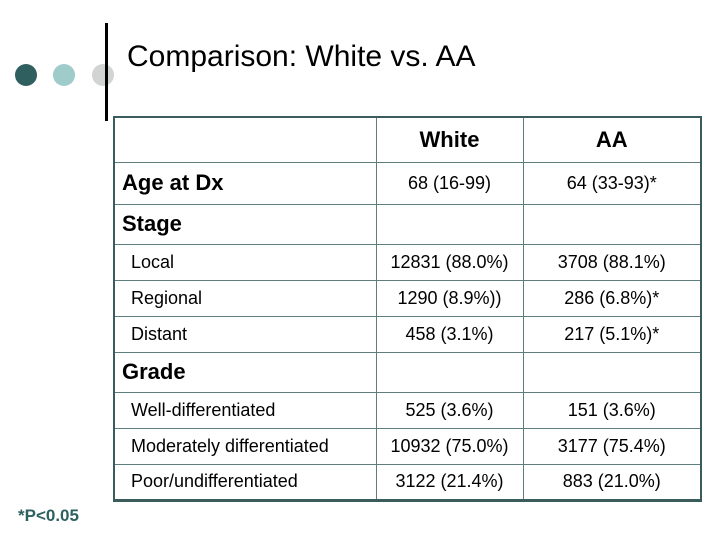 This screenshot has height=540, width=720. I want to click on table-row: Stage, so click(407, 224).